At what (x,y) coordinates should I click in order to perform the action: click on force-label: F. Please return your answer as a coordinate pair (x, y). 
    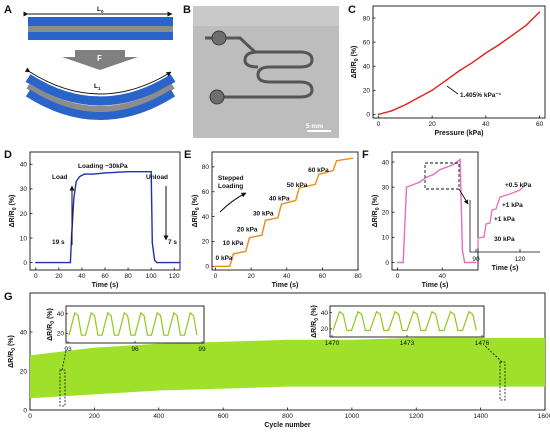
    Looking at the image, I should click on (99, 58).